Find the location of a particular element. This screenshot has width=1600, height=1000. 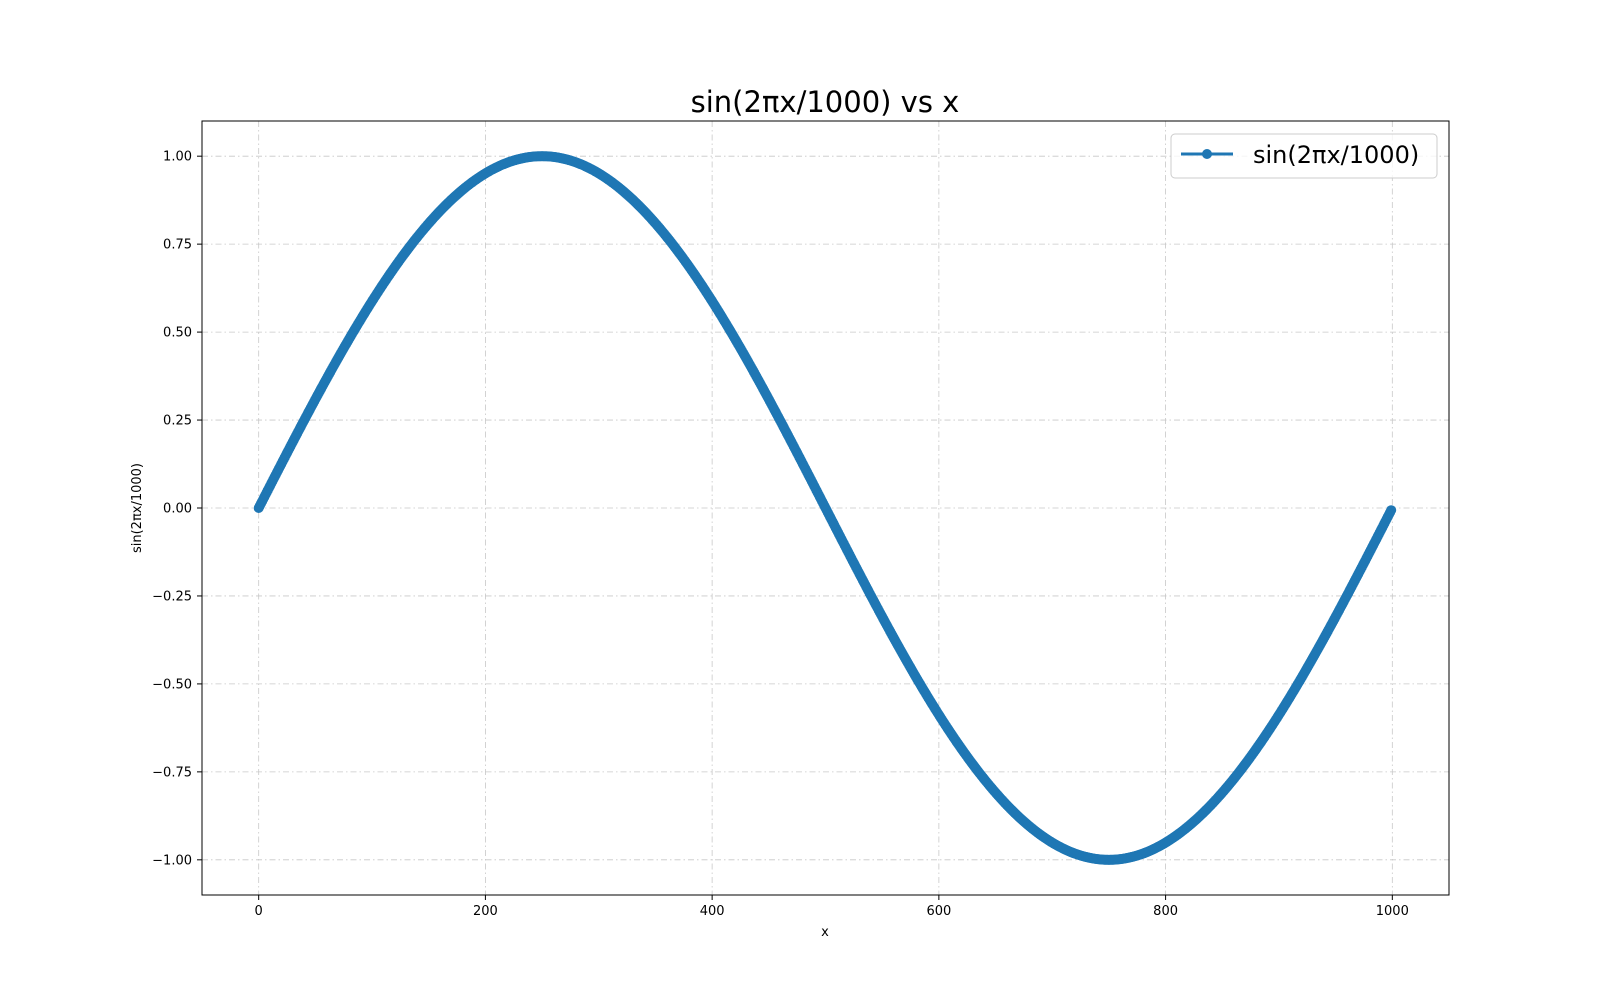

chart-title: sin(2πx/1000) vs x is located at coordinates (825, 102).